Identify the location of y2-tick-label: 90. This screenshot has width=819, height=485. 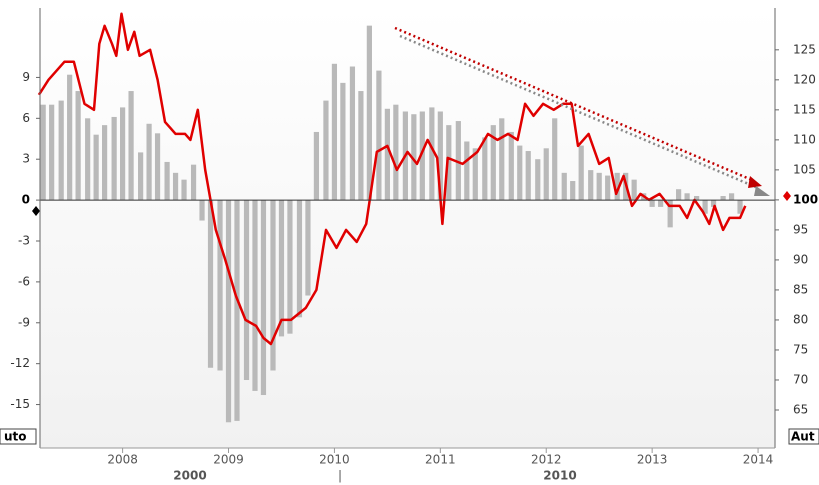
(800, 259).